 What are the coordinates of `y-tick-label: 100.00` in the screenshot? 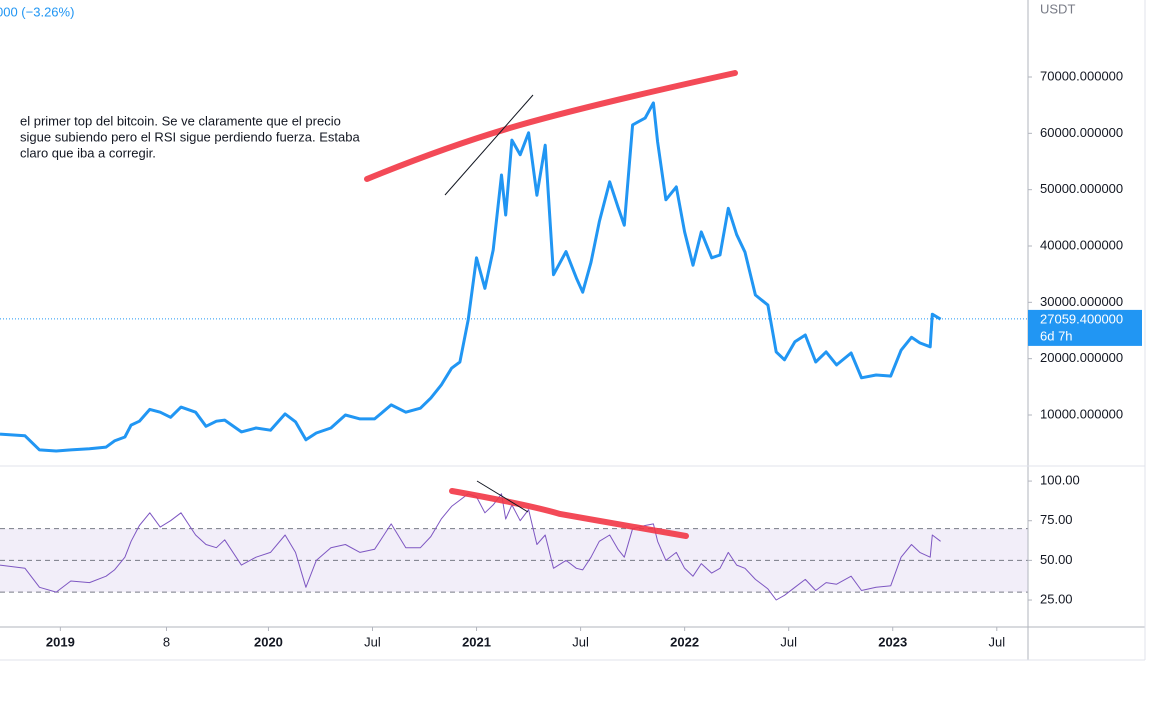 It's located at (1060, 480).